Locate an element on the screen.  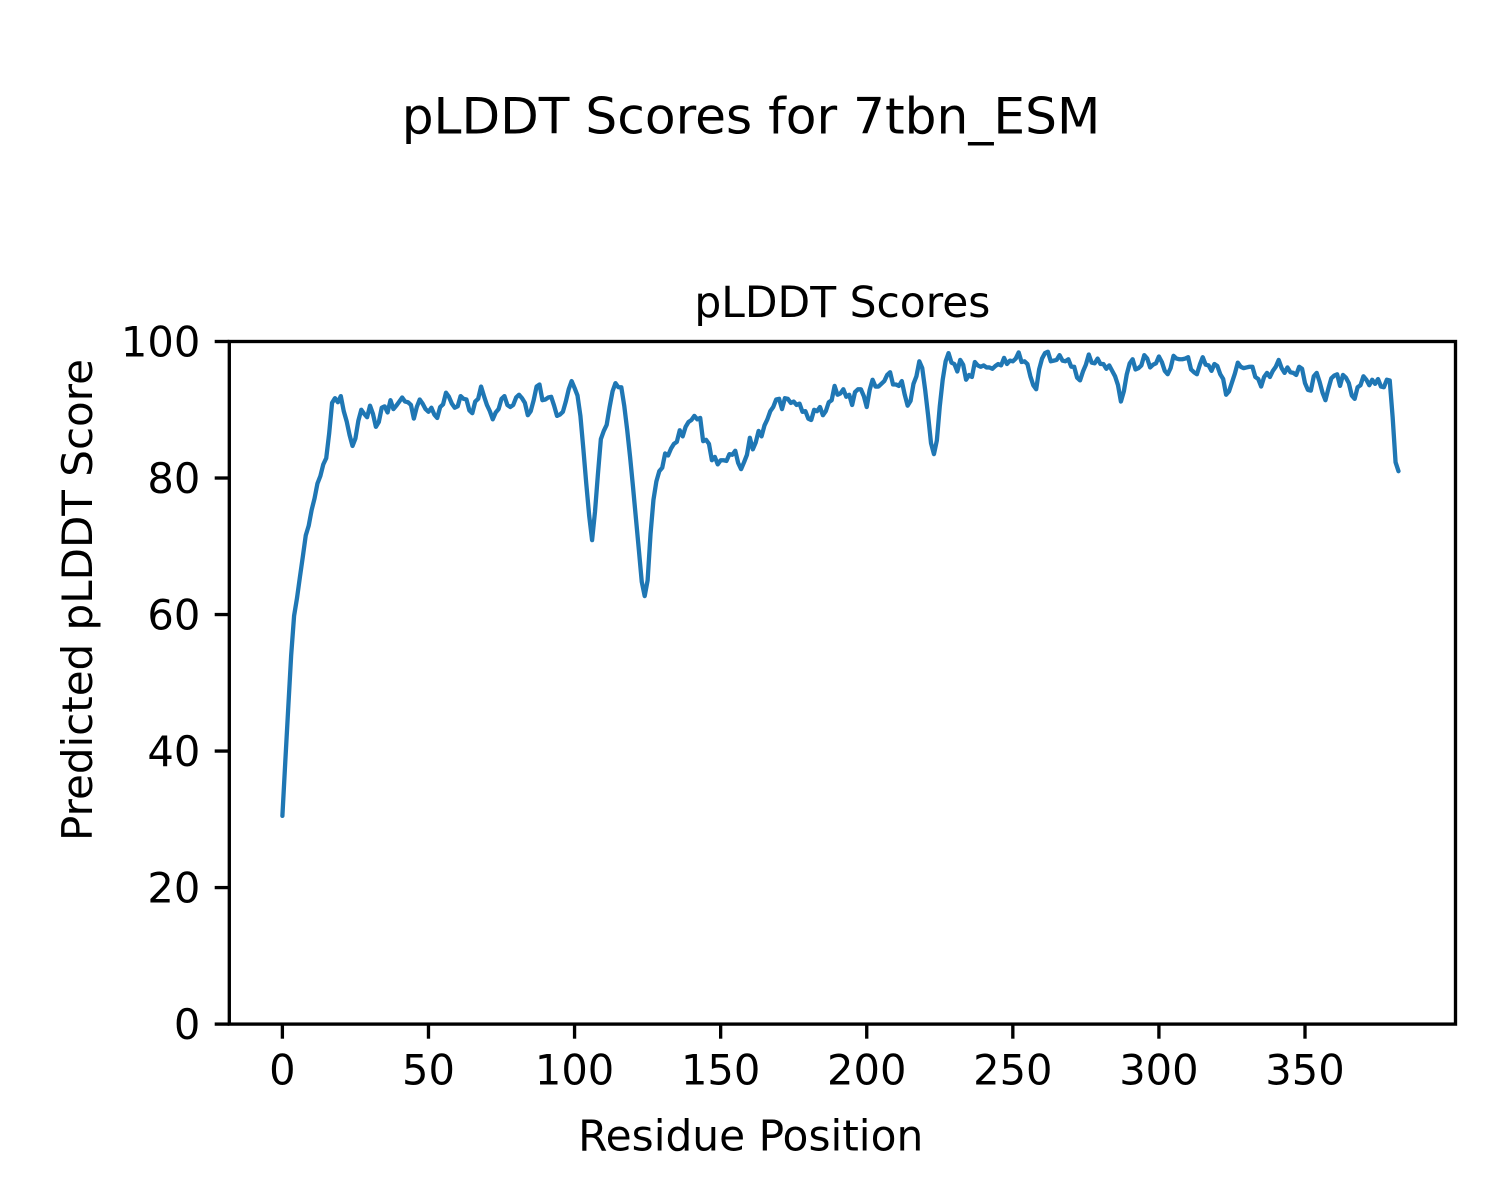
x-axis-tick-labels: 0 50 100 150 200 250 300 350 is located at coordinates (807, 1070).